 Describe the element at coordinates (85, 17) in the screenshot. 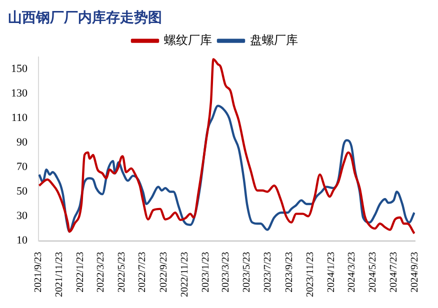

I see `chart-title: 山西钢厂厂内库存走势图` at that location.